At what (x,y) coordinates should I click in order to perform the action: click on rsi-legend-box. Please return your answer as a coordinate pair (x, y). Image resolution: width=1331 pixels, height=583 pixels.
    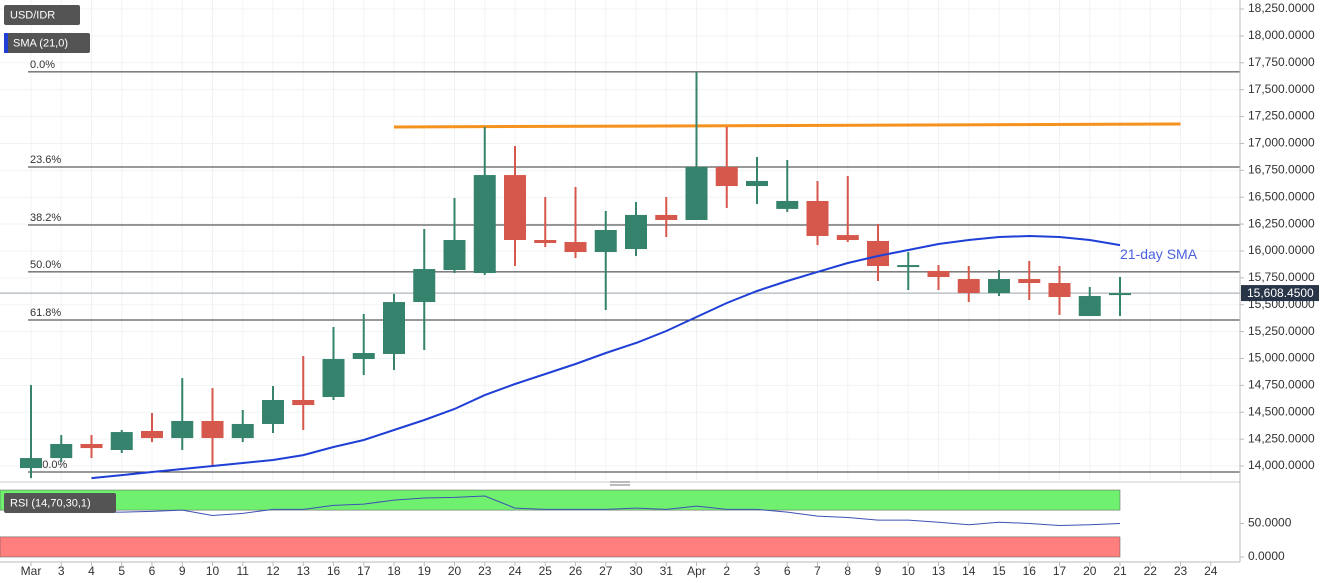
    Looking at the image, I should click on (60, 503).